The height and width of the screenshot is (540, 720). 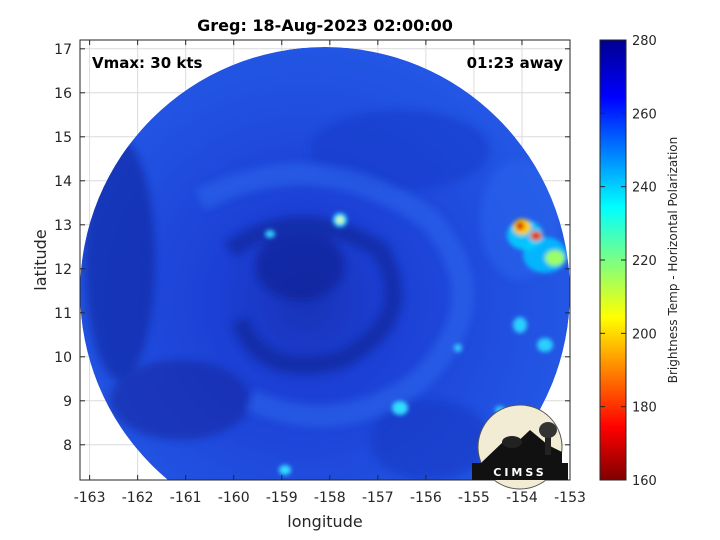 What do you see at coordinates (644, 334) in the screenshot?
I see `colorbar-tick-label: 200` at bounding box center [644, 334].